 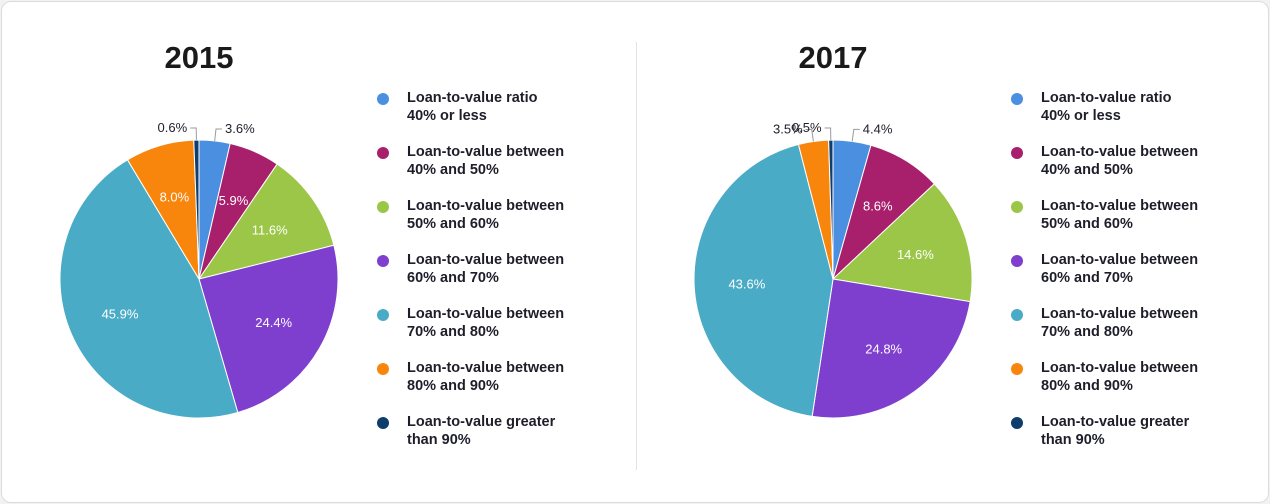 What do you see at coordinates (746, 283) in the screenshot?
I see `data-label-ltv-70-80: 43.6%` at bounding box center [746, 283].